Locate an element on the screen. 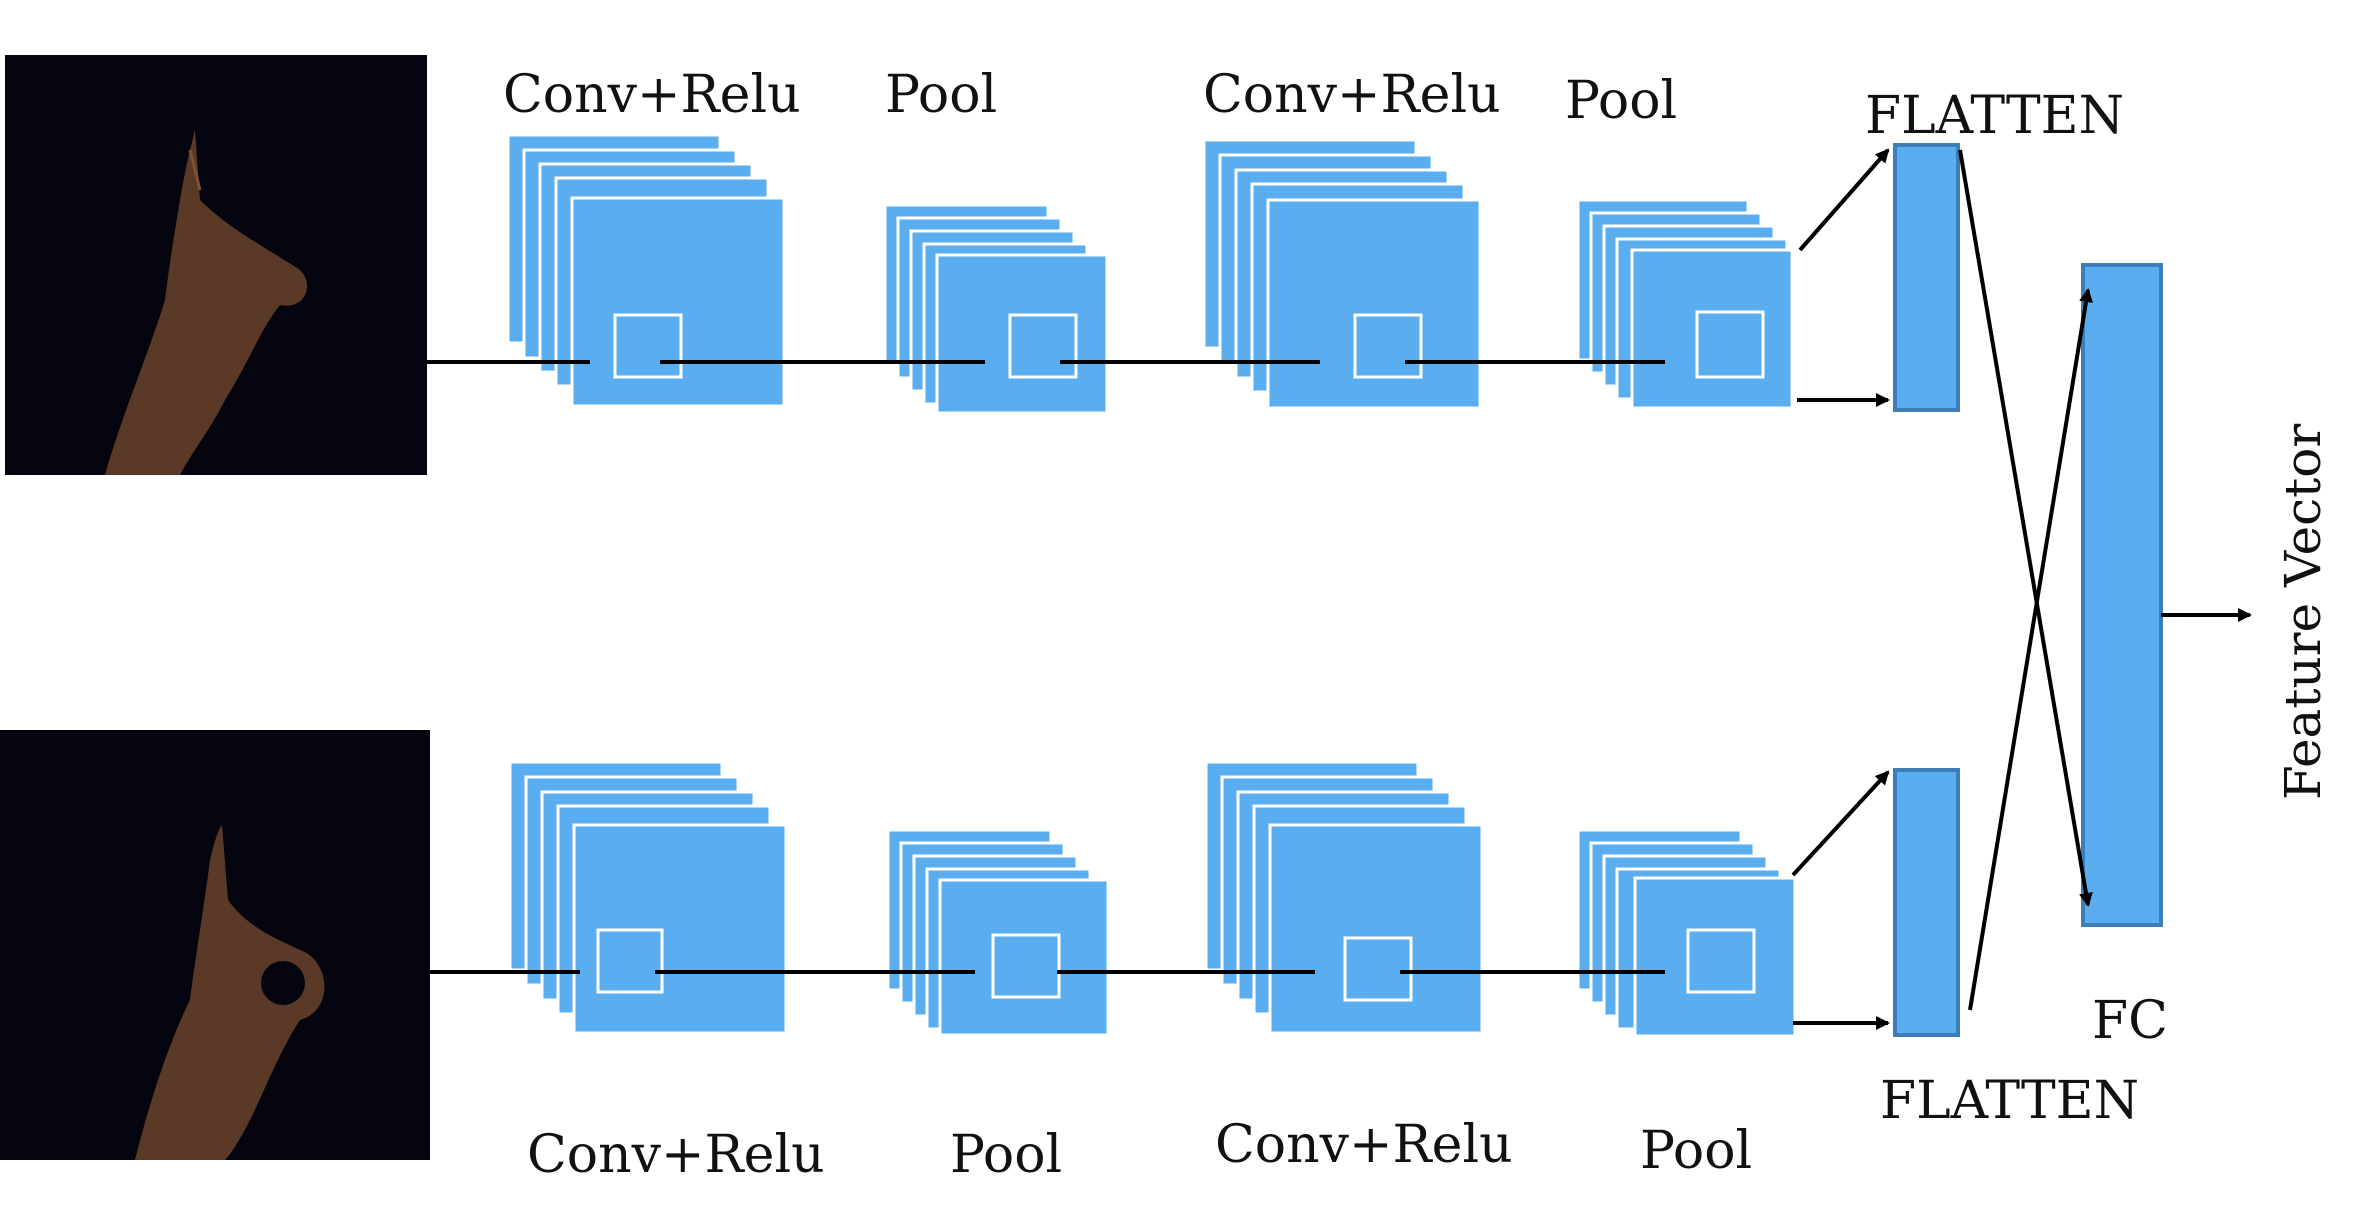  flatten-arrows is located at coordinates (1840, 589).